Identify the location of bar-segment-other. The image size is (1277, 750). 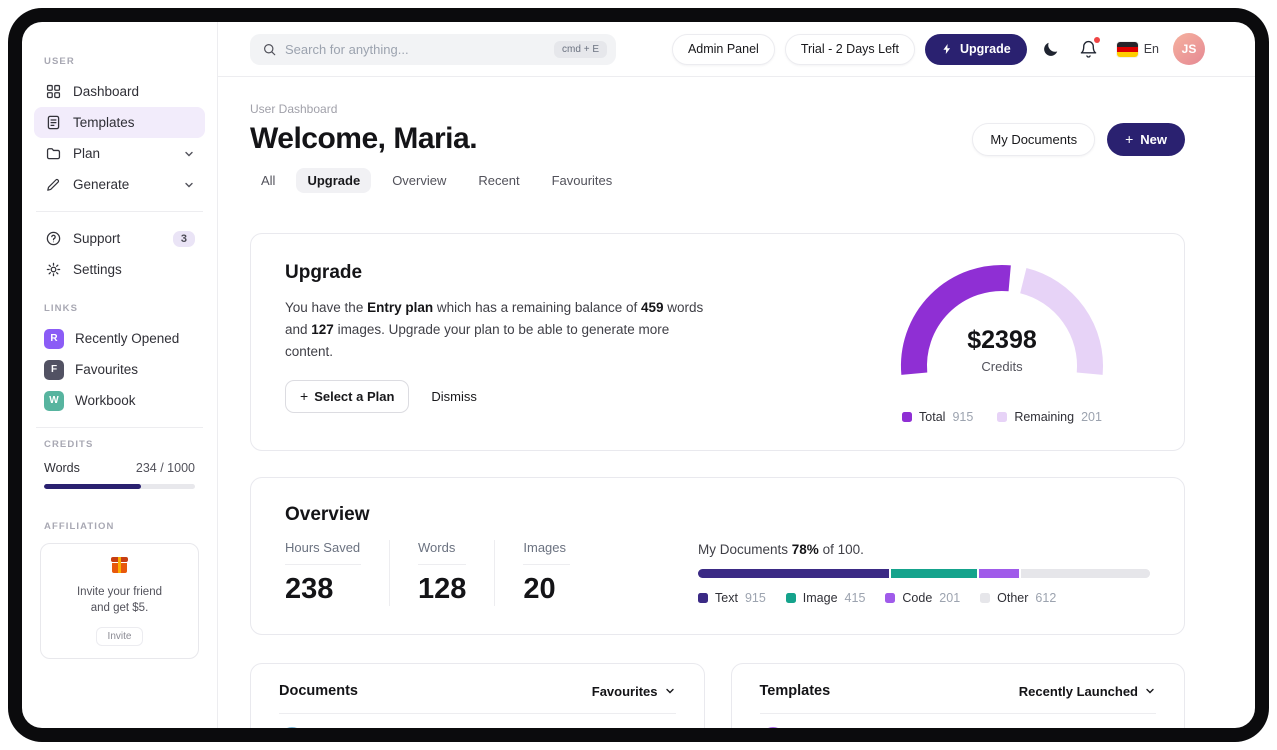
(1085, 573).